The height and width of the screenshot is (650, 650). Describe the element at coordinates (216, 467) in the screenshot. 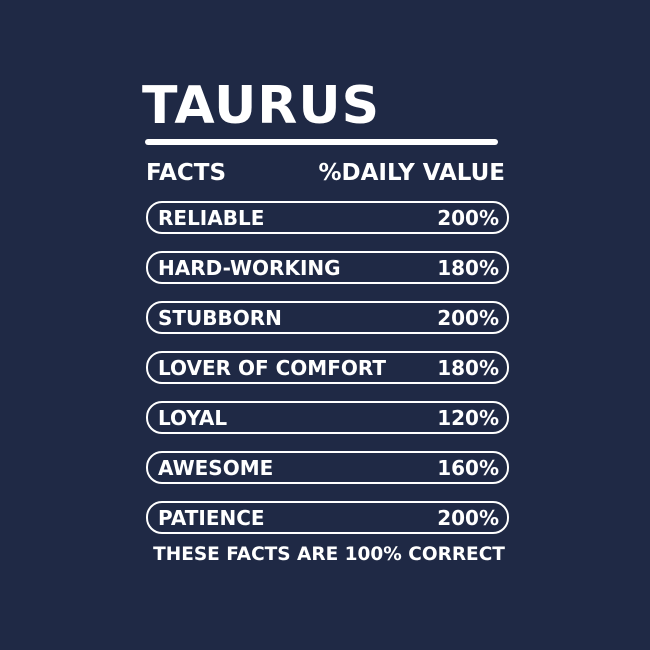

I see `fact-label: AWESOME` at that location.